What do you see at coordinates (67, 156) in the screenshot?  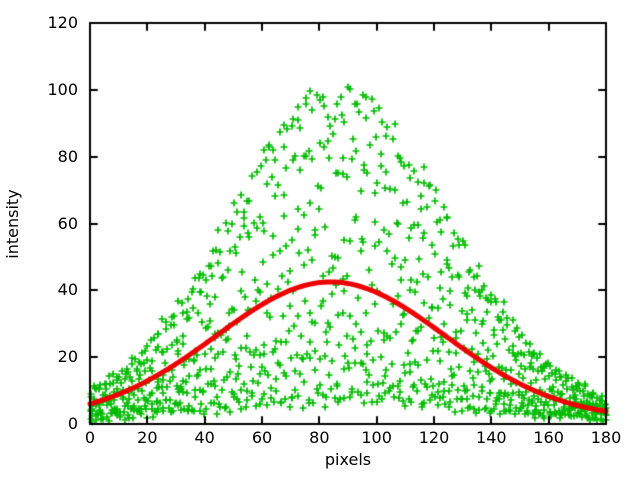 I see `y-tick-label: 80` at bounding box center [67, 156].